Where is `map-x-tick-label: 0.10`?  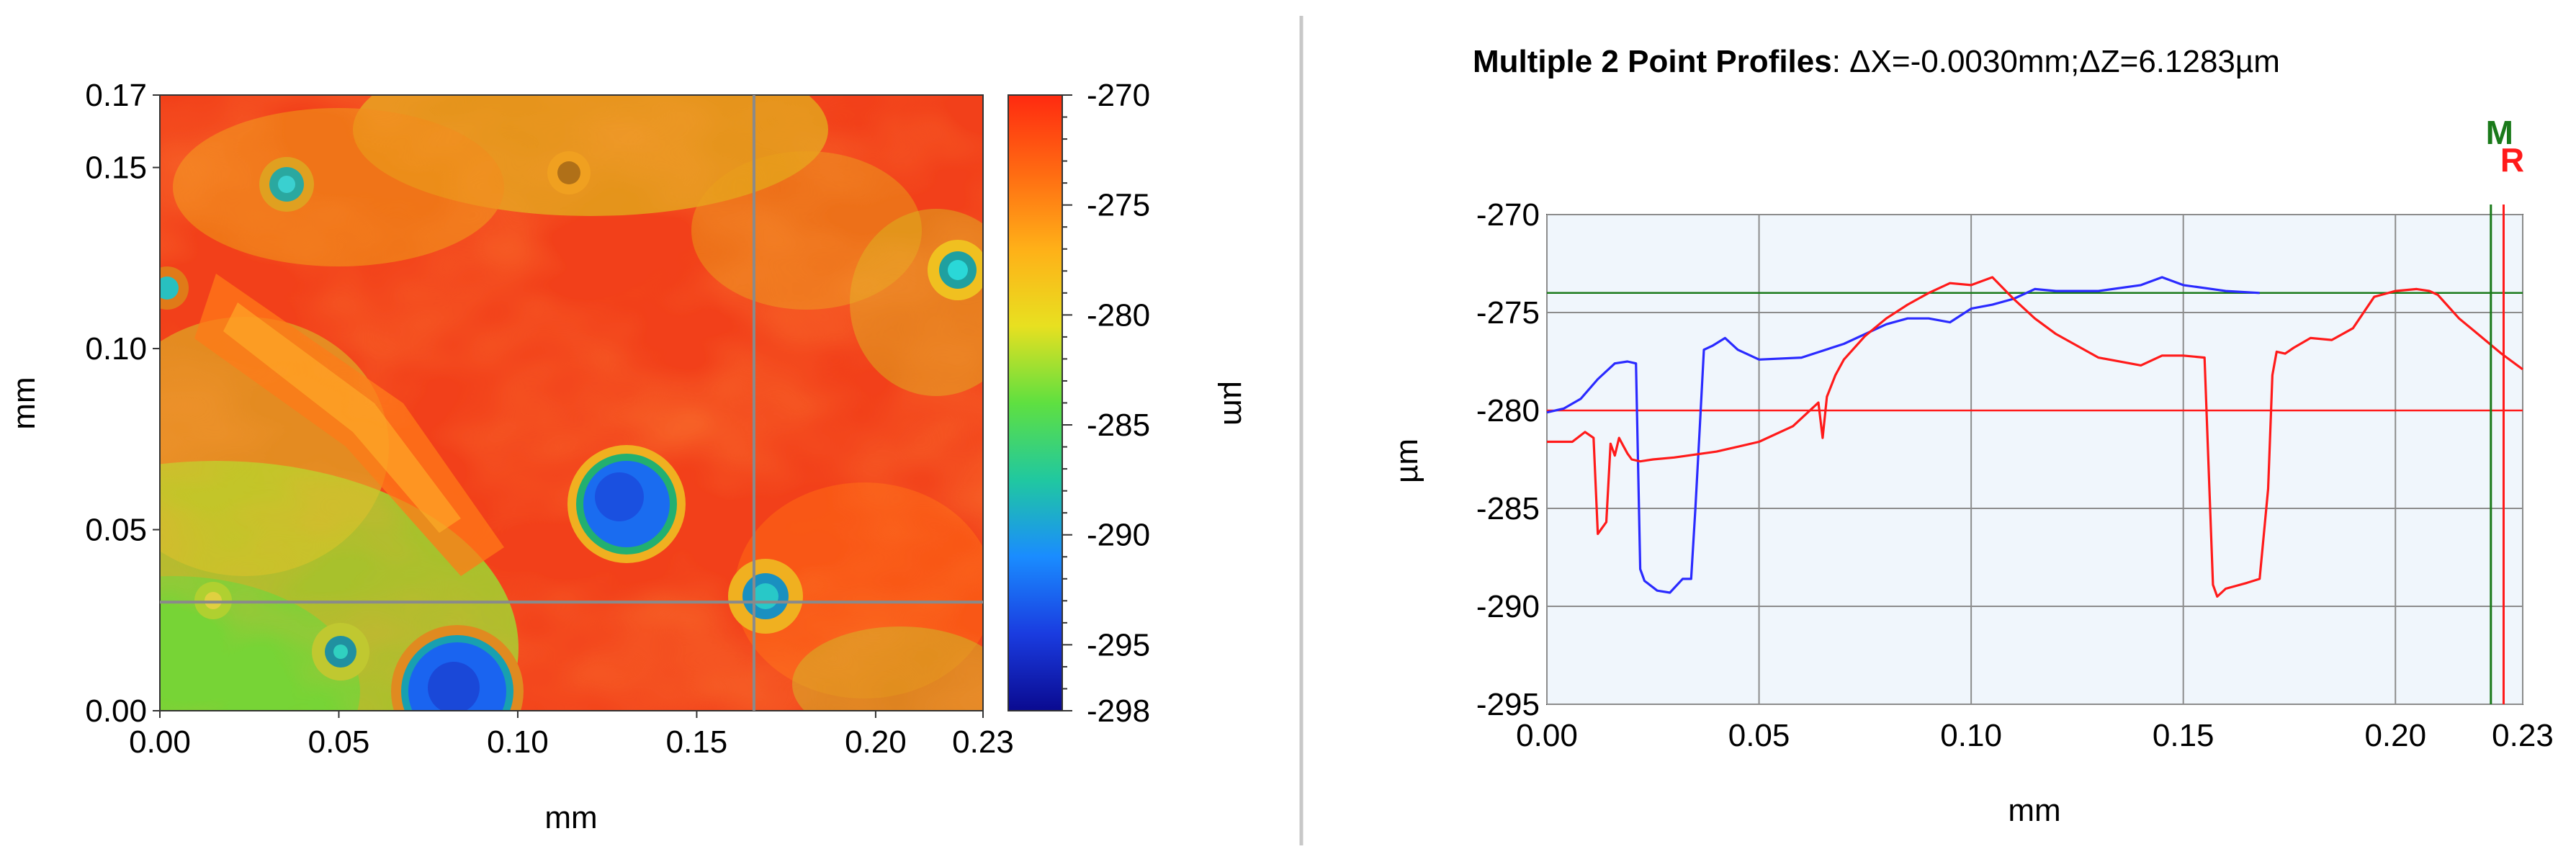
map-x-tick-label: 0.10 is located at coordinates (518, 742).